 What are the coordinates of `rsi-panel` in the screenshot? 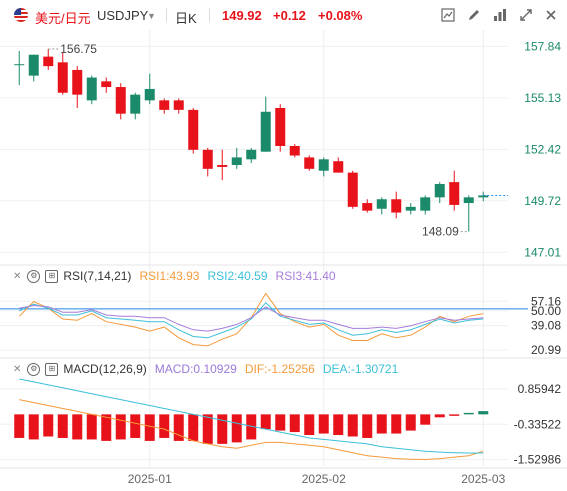 It's located at (264, 319).